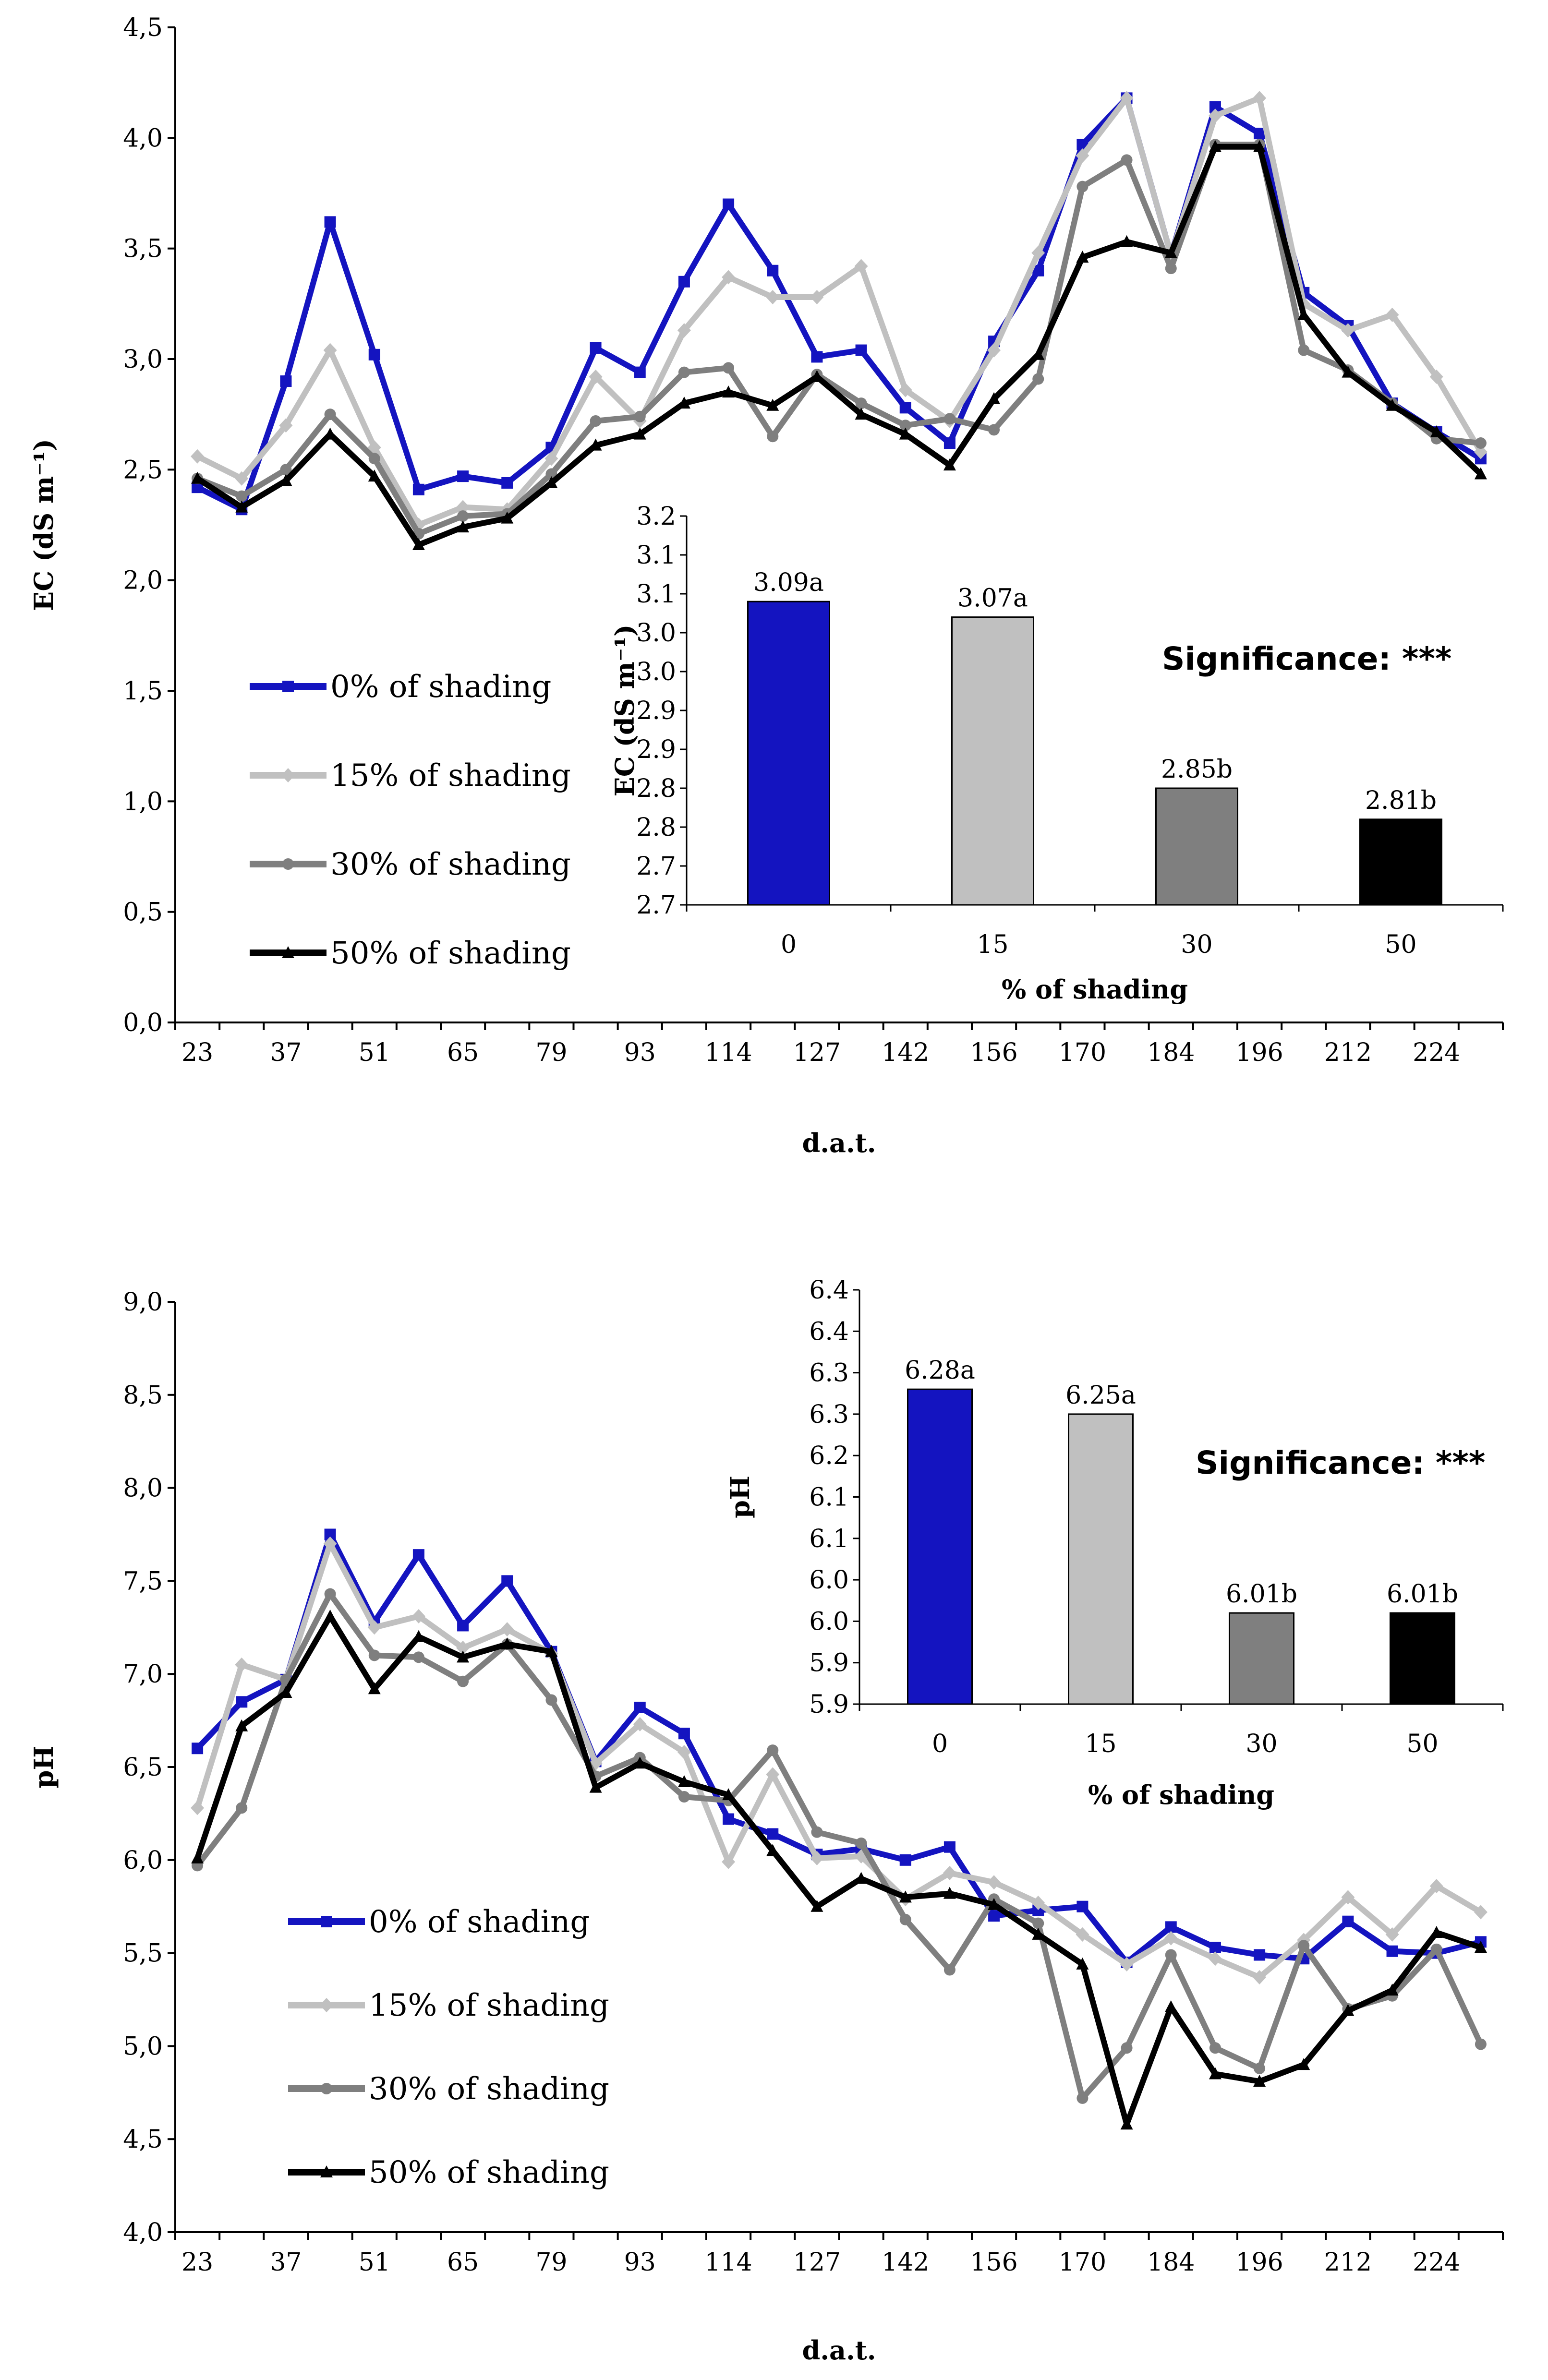 The image size is (1548, 2380). Describe the element at coordinates (450, 865) in the screenshot. I see `legend-label: 30% of shading` at that location.